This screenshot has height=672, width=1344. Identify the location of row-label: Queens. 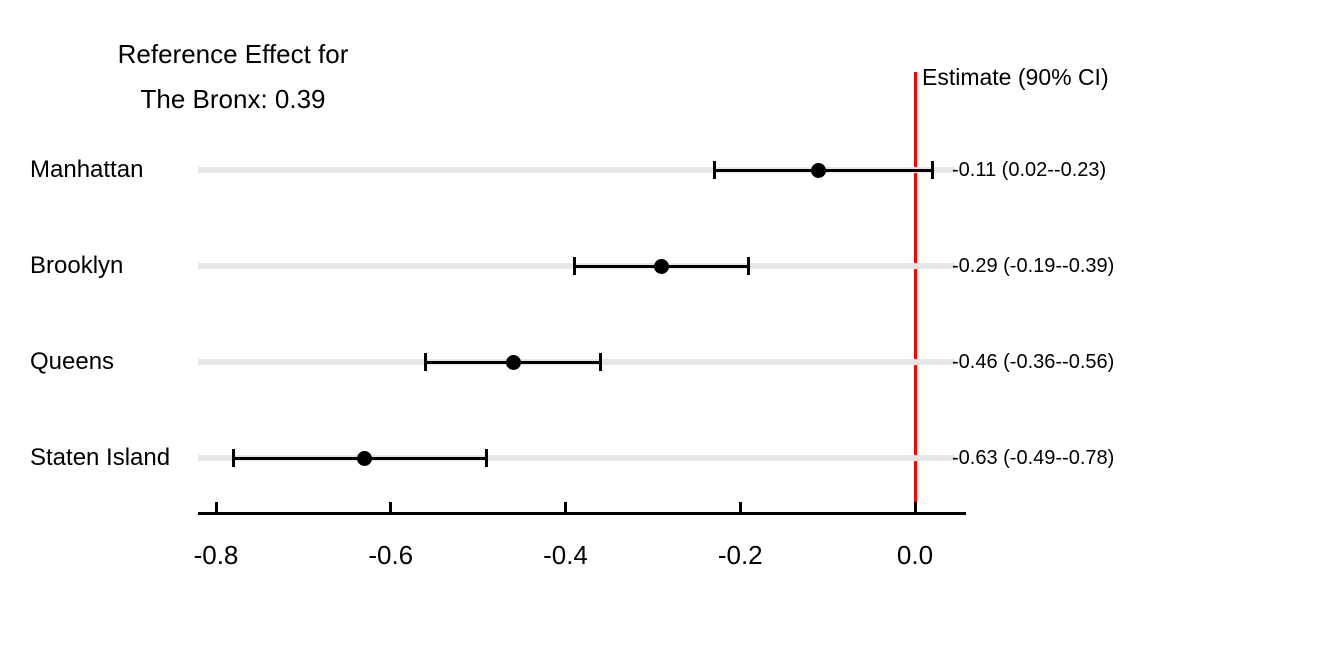
(72, 361).